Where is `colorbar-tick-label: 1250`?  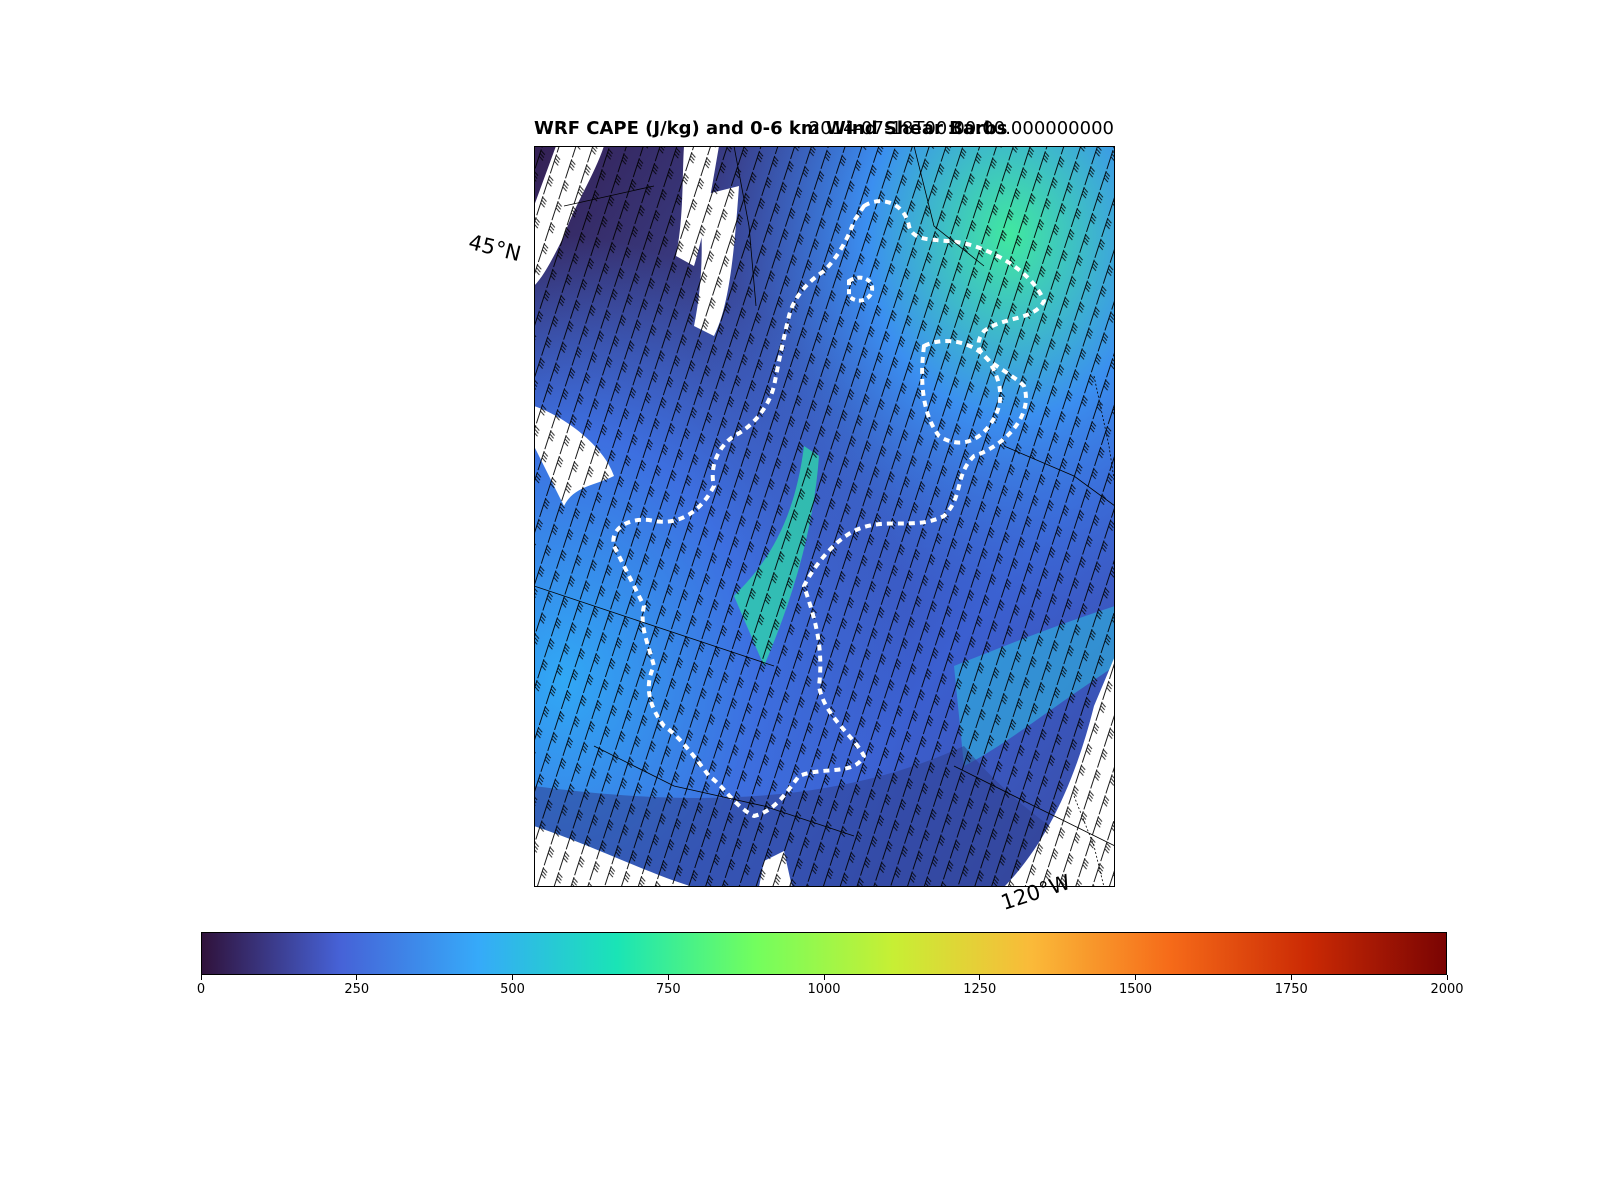
colorbar-tick-label: 1250 is located at coordinates (980, 989).